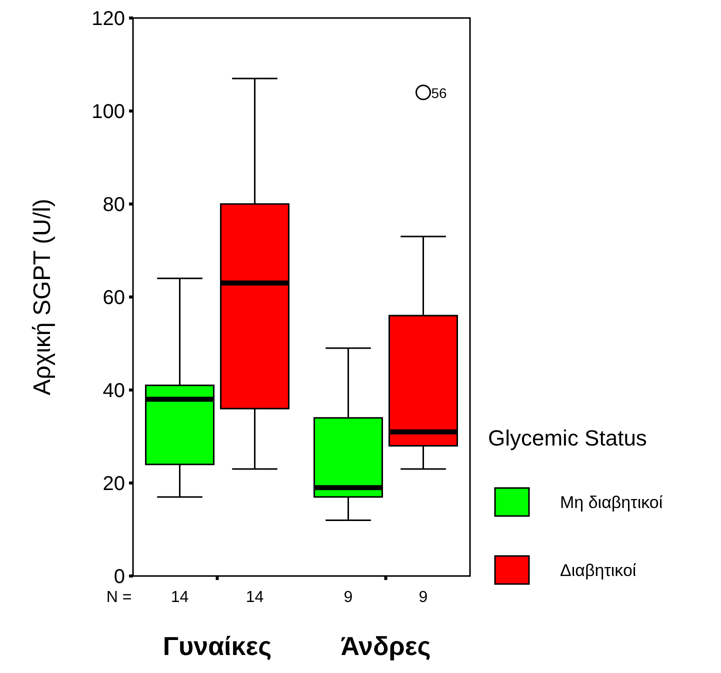 The width and height of the screenshot is (721, 673). I want to click on y-tick-label: 20, so click(113, 484).